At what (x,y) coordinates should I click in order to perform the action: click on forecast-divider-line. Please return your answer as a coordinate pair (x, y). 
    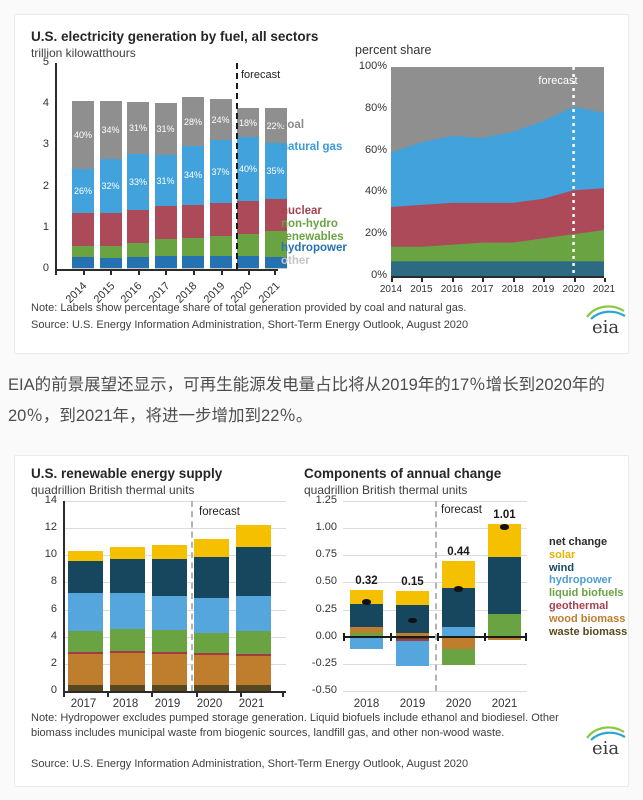
    Looking at the image, I should click on (436, 596).